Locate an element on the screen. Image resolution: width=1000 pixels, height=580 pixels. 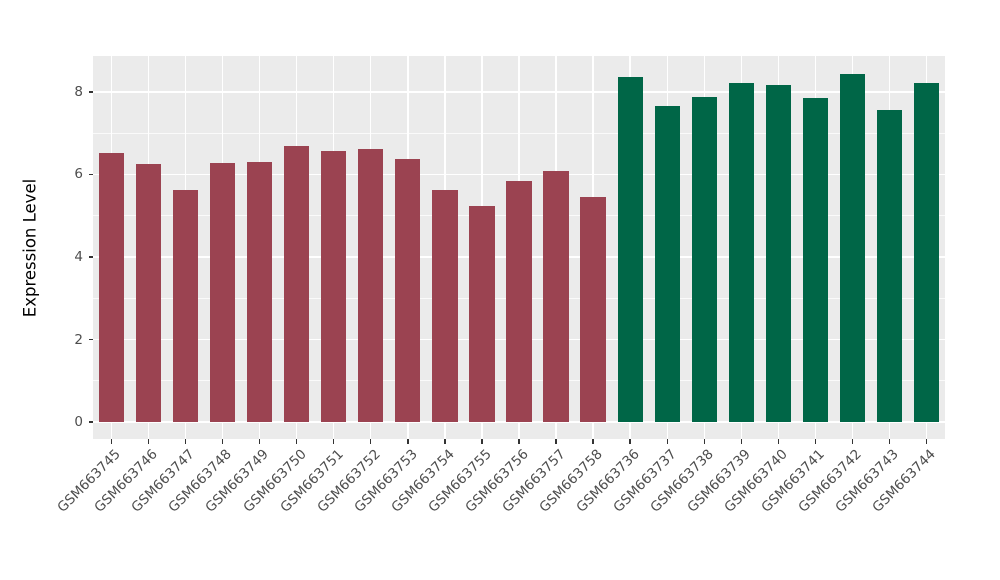
x-tick-mark-GSM663748 is located at coordinates (223, 441).